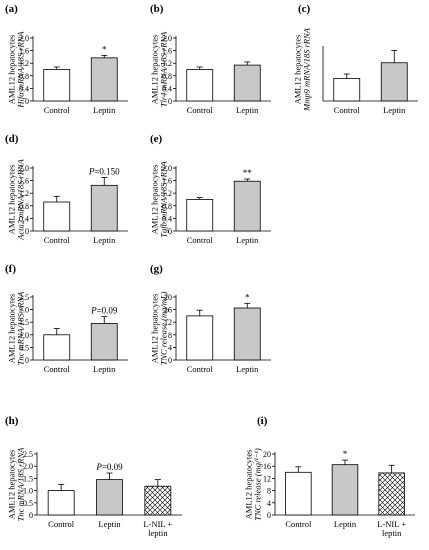 The width and height of the screenshot is (429, 550). What do you see at coordinates (307, 69) in the screenshot?
I see `y-axis-label-line2: Mmp9 mRNA/18S rRNA` at bounding box center [307, 69].